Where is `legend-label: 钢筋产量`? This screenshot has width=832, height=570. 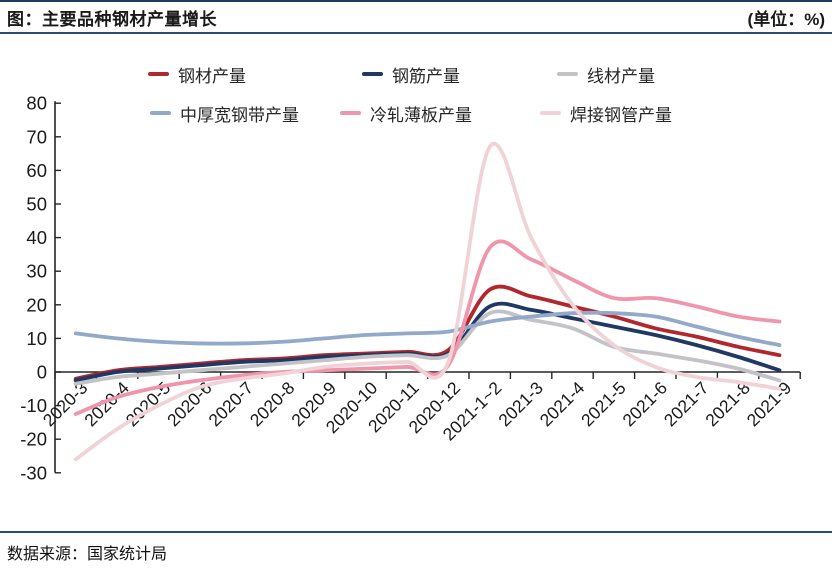
legend-label: 钢筋产量 is located at coordinates (426, 76).